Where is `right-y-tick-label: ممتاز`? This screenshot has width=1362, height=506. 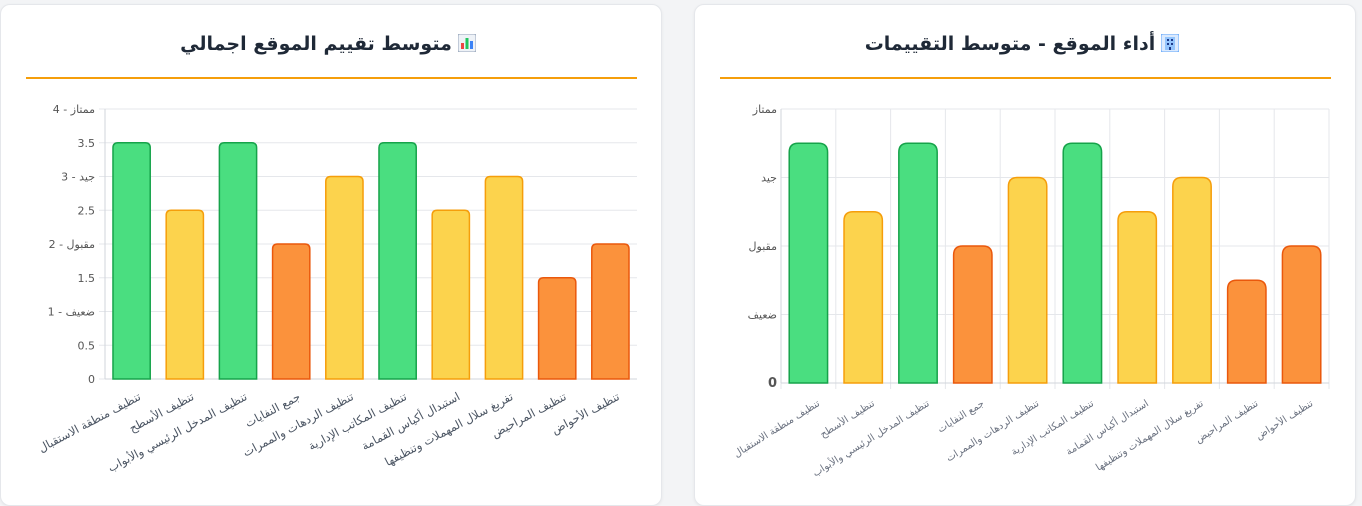 right-y-tick-label: ممتاز is located at coordinates (764, 109).